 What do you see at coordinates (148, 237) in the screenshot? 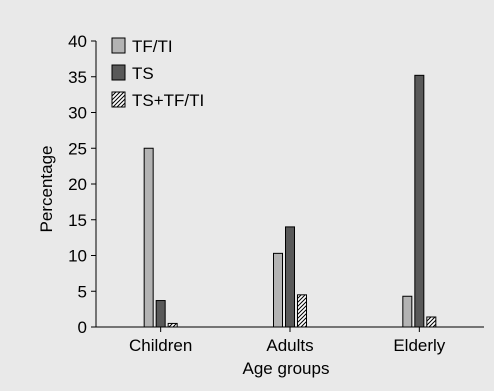
I see `bar-tf-ti-children` at bounding box center [148, 237].